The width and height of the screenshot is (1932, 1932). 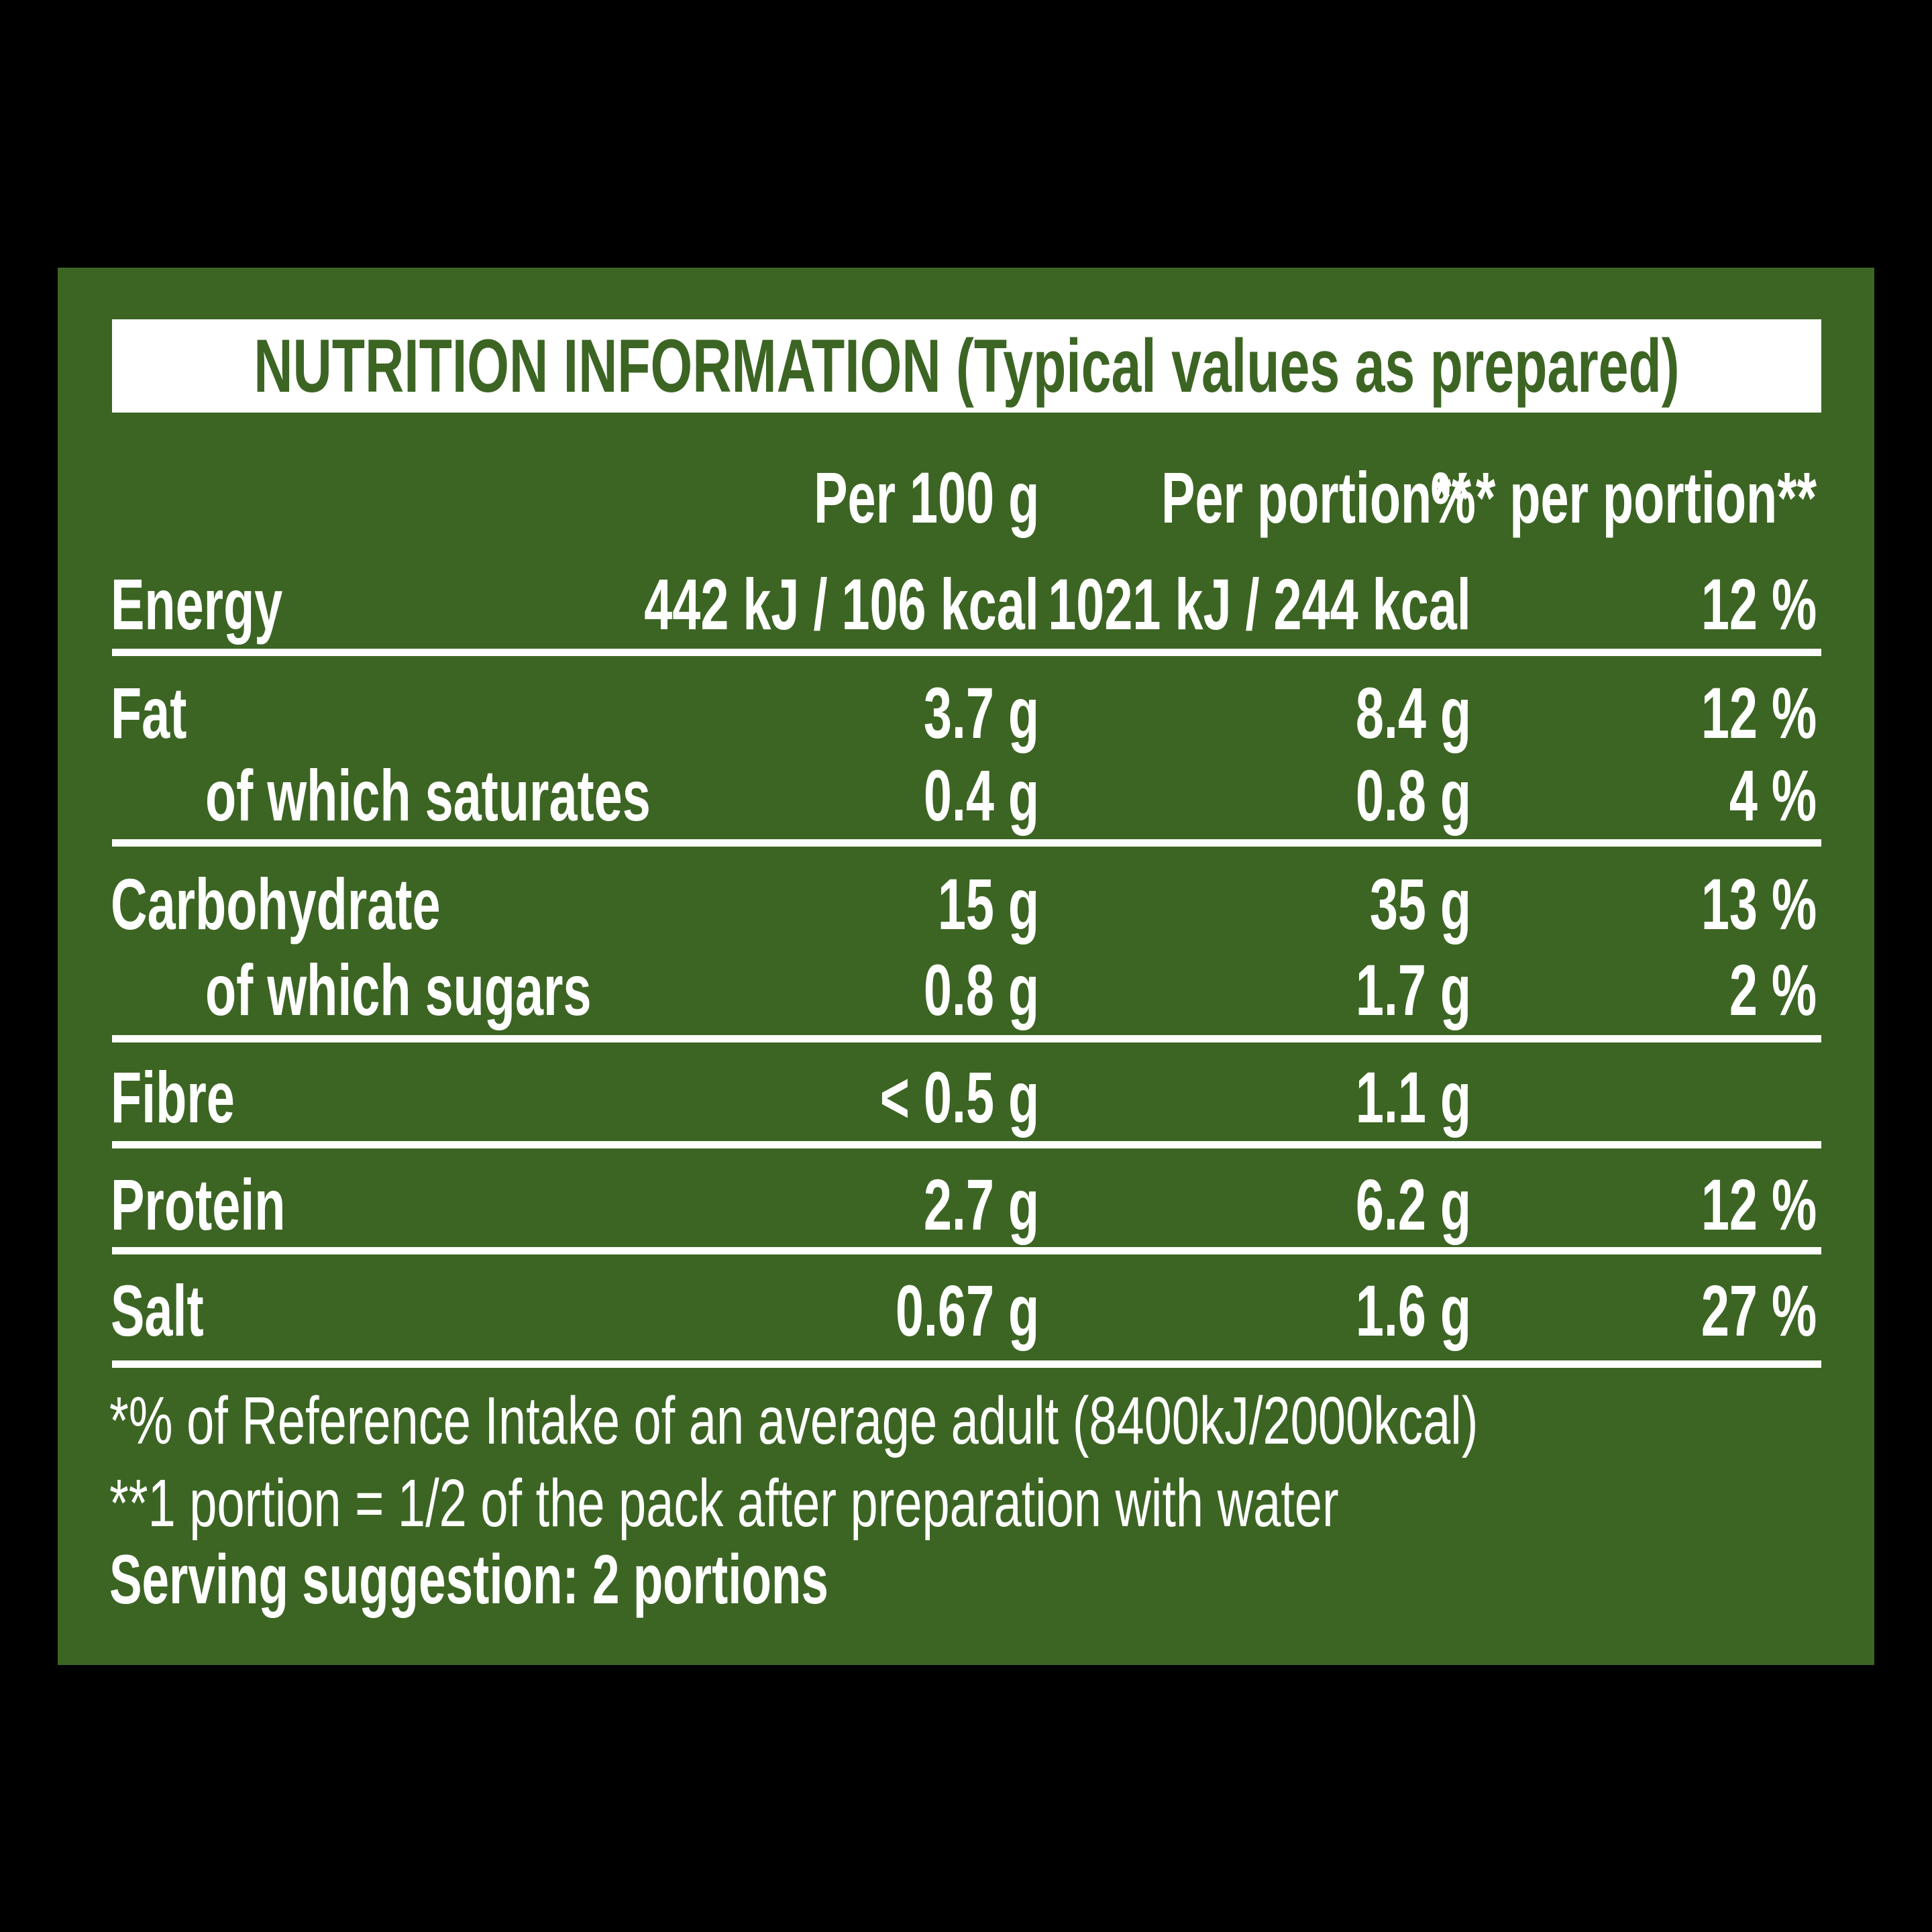 What do you see at coordinates (1773, 795) in the screenshot?
I see `saturates-percent-ri: 4 %` at bounding box center [1773, 795].